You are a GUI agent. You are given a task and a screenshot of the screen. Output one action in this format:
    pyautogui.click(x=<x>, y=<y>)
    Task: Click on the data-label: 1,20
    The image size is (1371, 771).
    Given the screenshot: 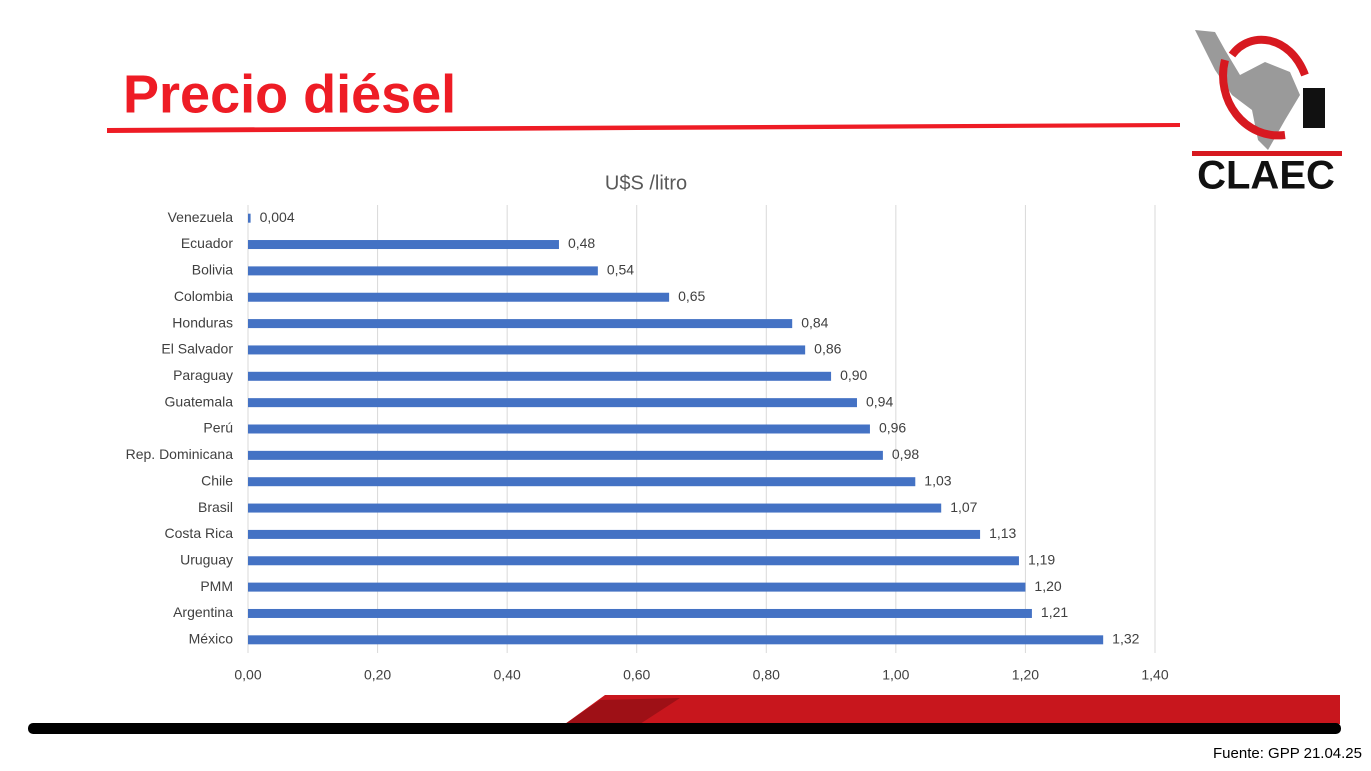 What is the action you would take?
    pyautogui.click(x=1047, y=586)
    